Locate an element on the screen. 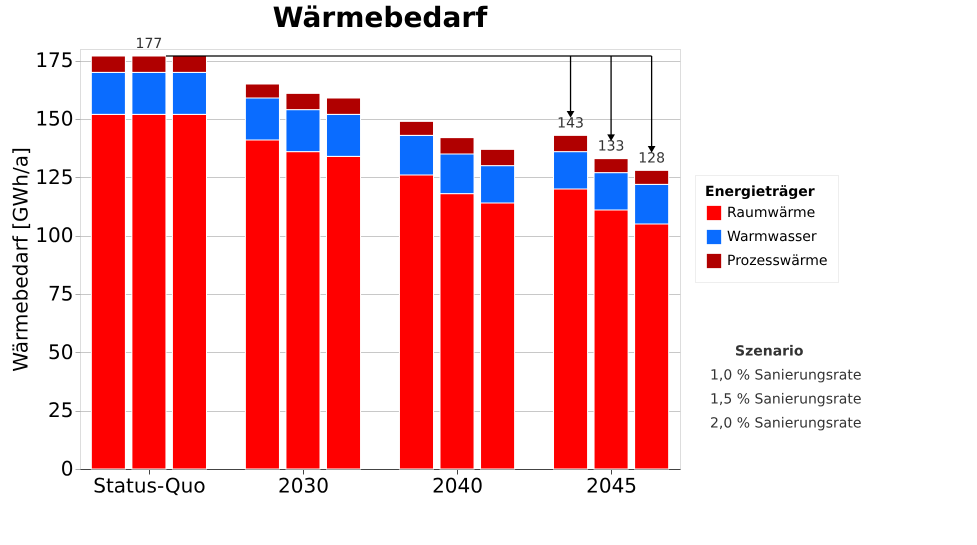 The image size is (977, 545). total-label: 143 is located at coordinates (570, 123).